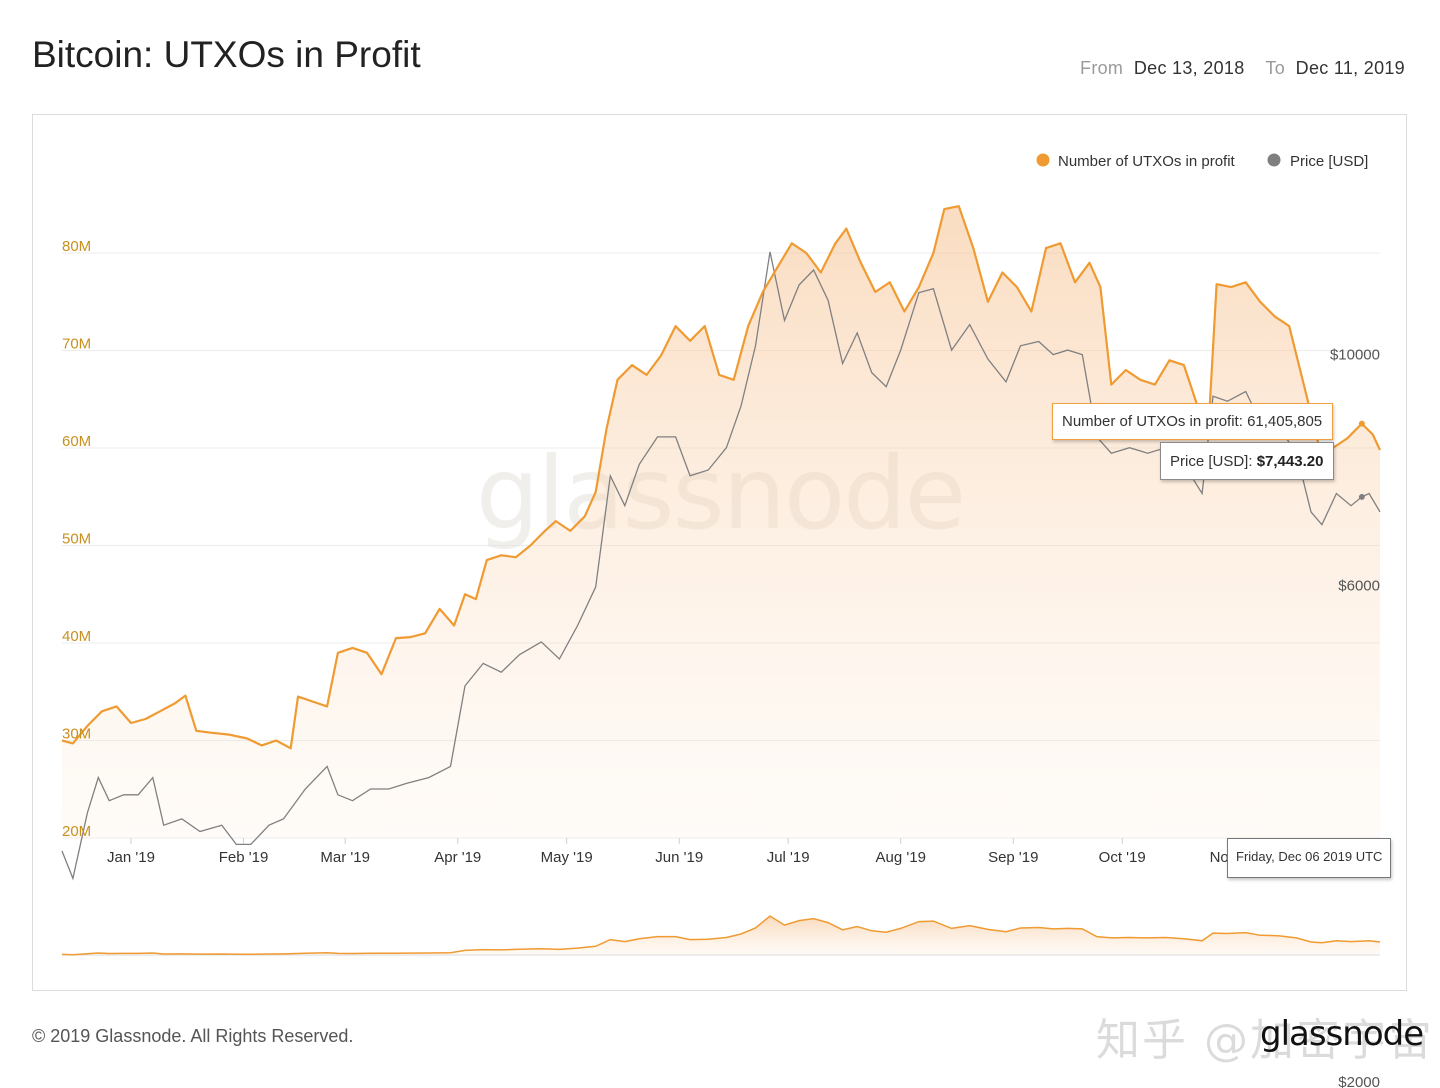 The image size is (1440, 1088). What do you see at coordinates (1213, 461) in the screenshot?
I see `tooltip-price-label: Price [USD]:` at bounding box center [1213, 461].